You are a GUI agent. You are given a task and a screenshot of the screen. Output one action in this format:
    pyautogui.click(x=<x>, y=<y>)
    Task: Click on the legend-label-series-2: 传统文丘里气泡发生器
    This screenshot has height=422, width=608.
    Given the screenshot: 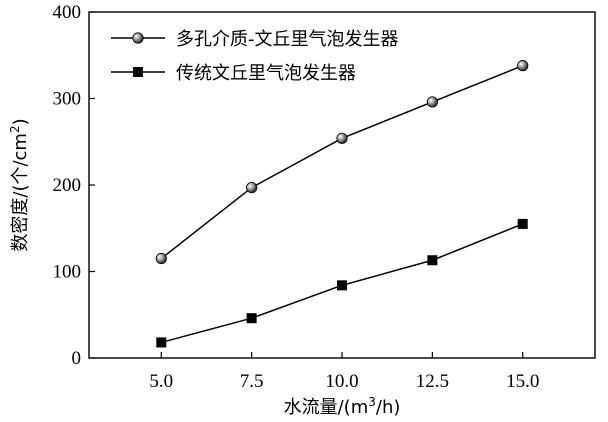 What is the action you would take?
    pyautogui.click(x=266, y=73)
    